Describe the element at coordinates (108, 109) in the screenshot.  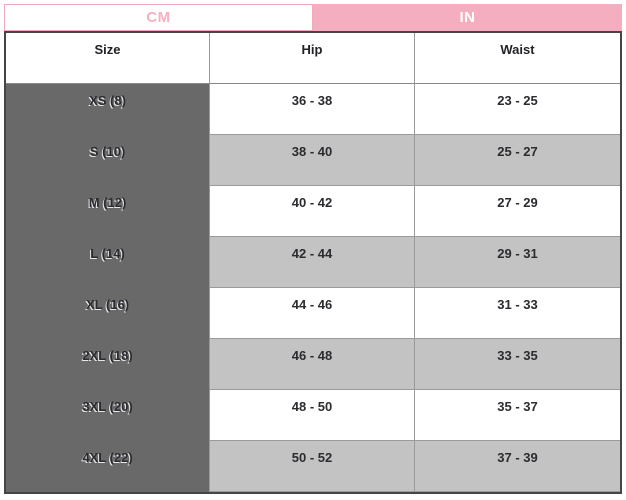
I see `size-cell: XS (8)` at that location.